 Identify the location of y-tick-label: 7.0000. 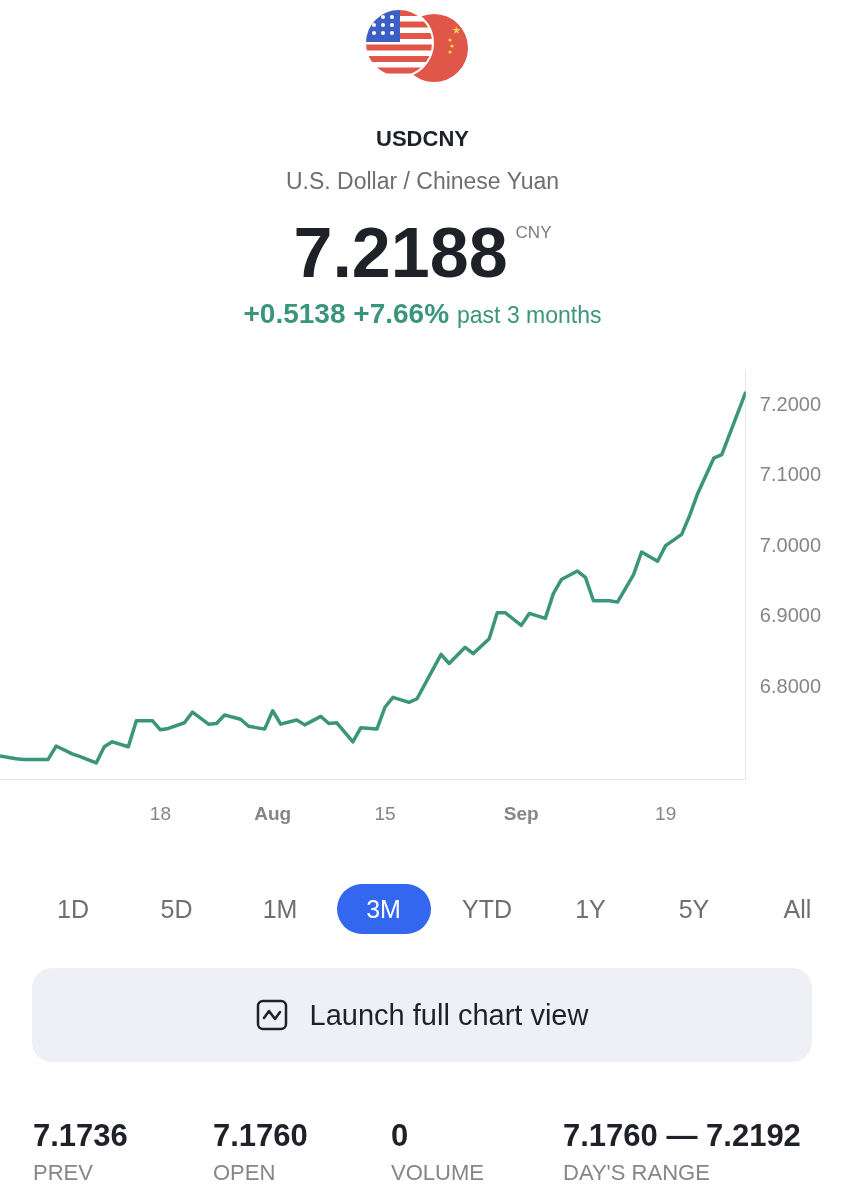
(790, 544).